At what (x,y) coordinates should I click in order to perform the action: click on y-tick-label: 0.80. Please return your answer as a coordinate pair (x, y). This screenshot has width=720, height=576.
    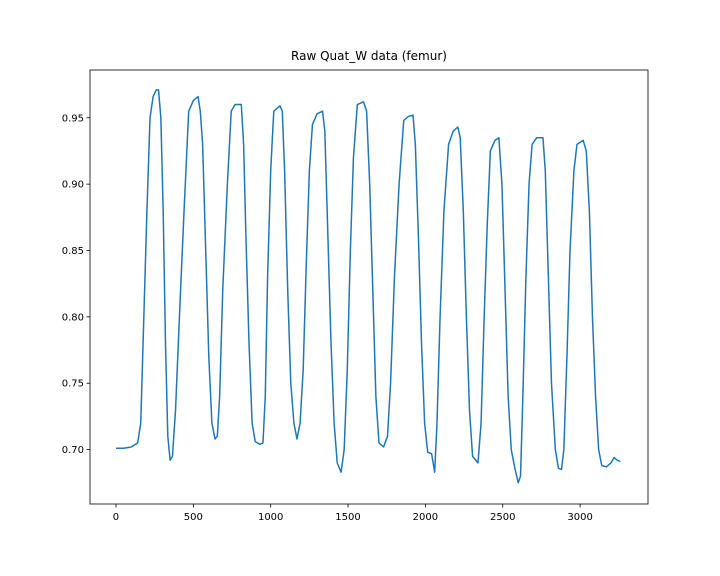
    Looking at the image, I should click on (73, 317).